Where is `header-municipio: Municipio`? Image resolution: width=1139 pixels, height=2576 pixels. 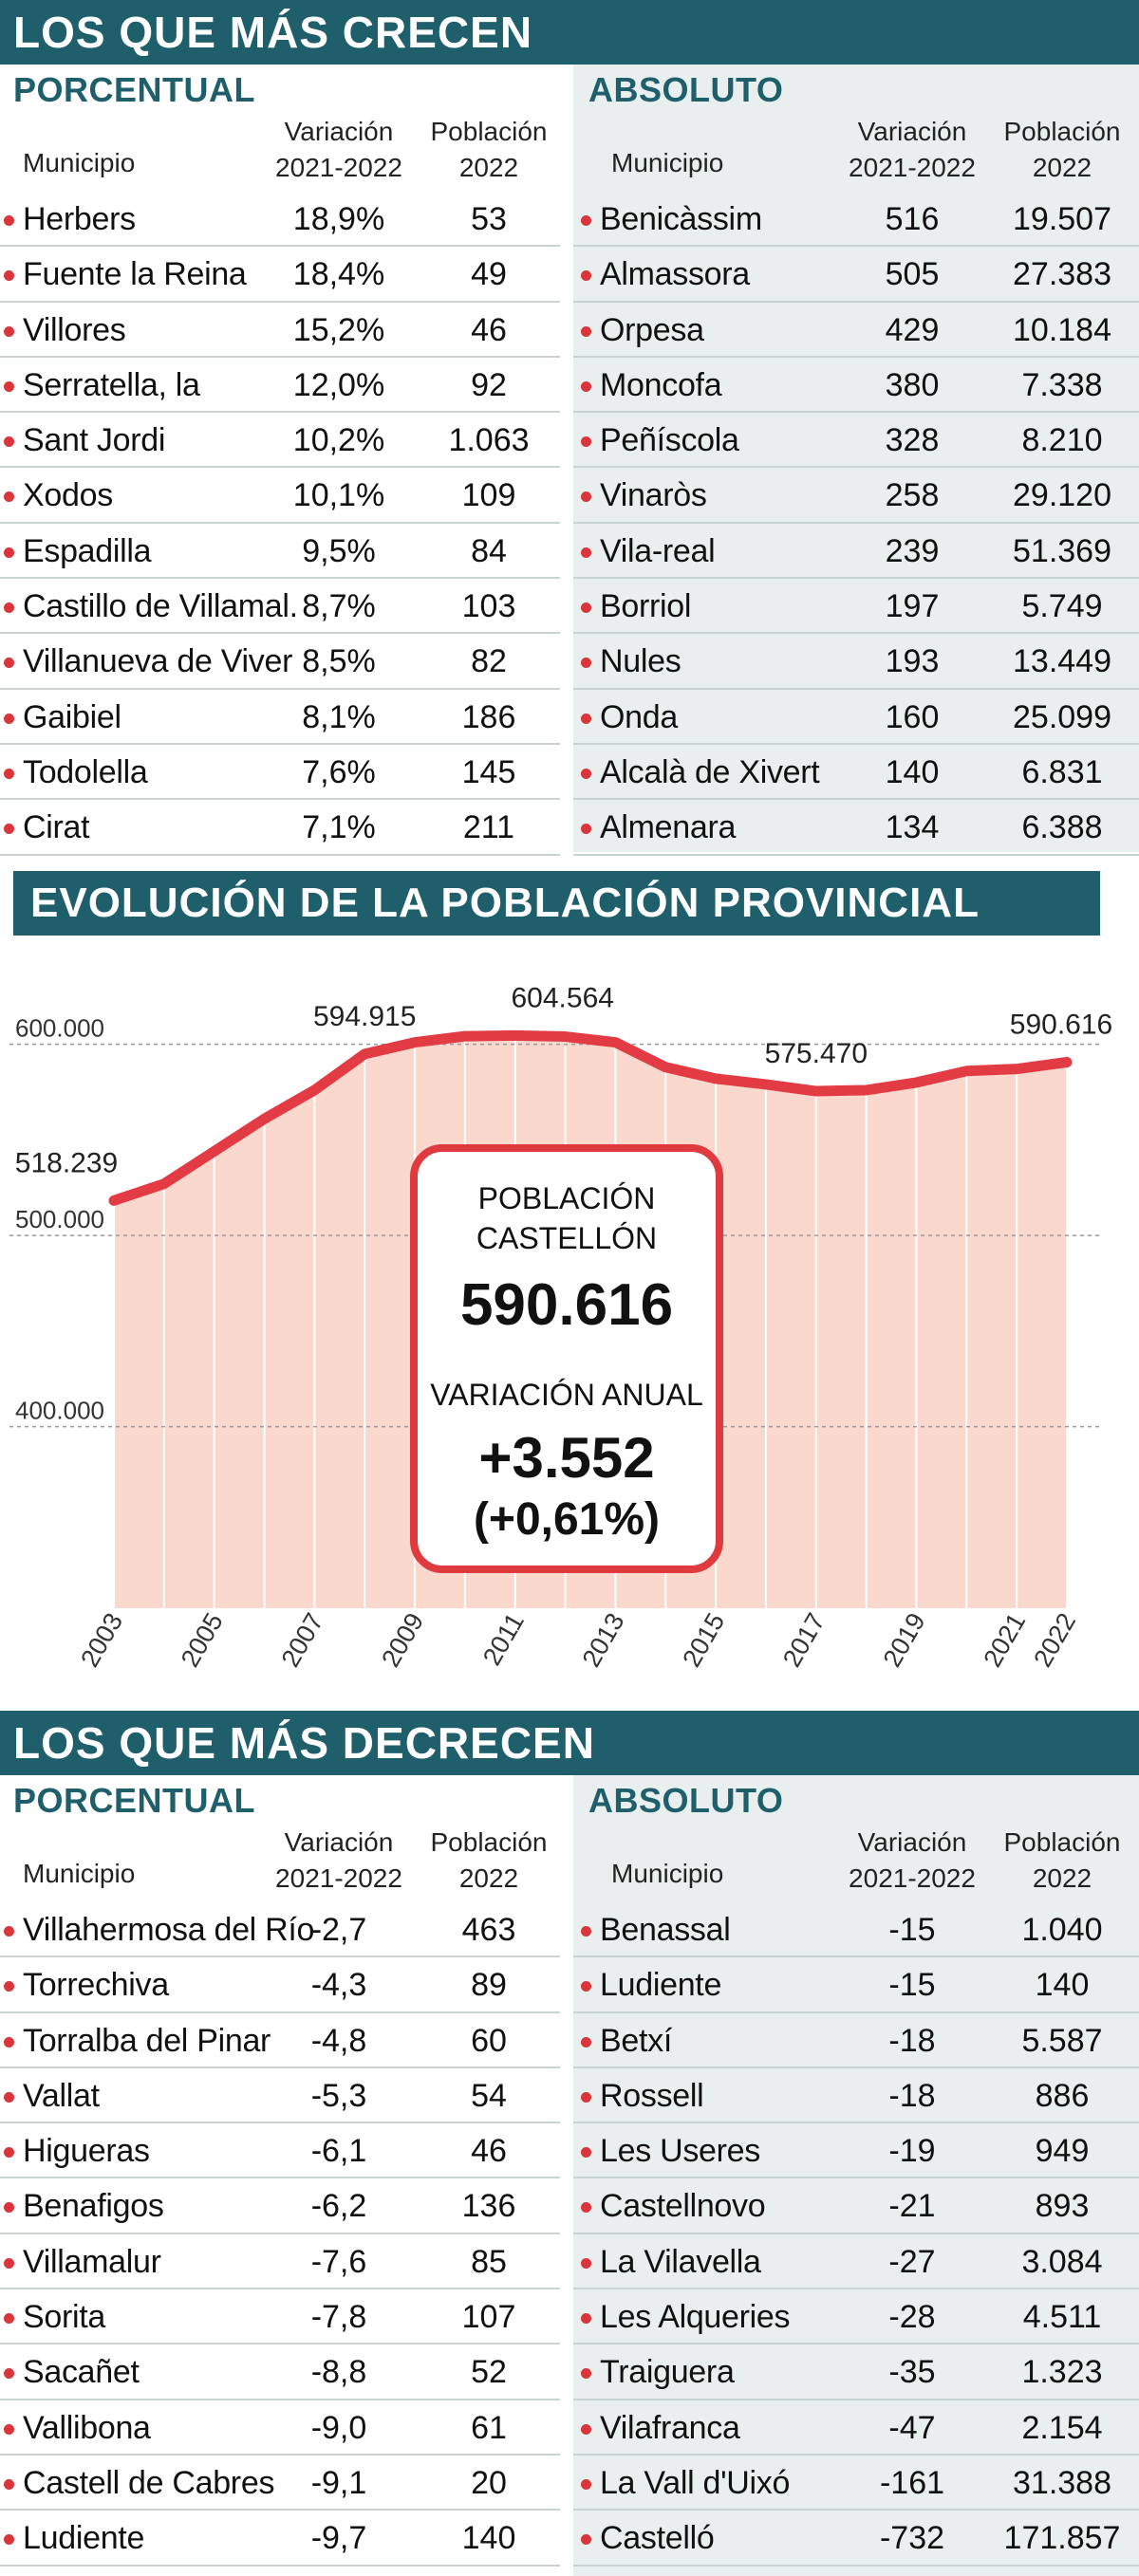 header-municipio: Municipio is located at coordinates (79, 162).